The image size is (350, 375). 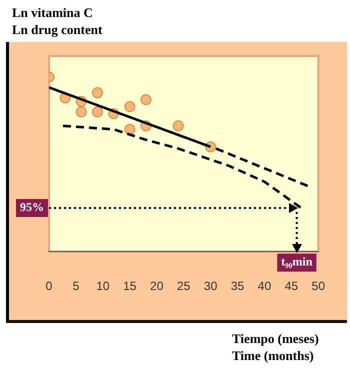 I want to click on x-tick-label: 20, so click(x=157, y=286).